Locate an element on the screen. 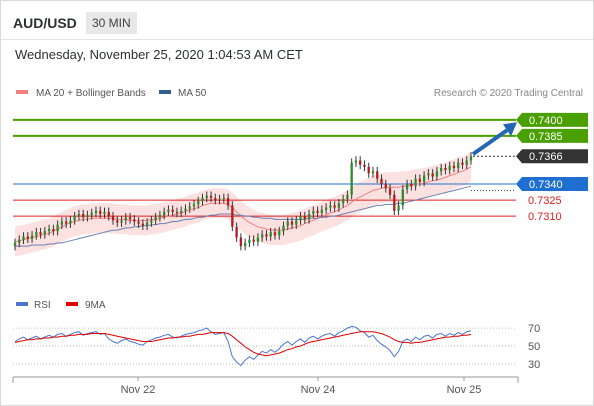 The width and height of the screenshot is (594, 406). header-bar: AUD/USD 30 MIN is located at coordinates (297, 20).